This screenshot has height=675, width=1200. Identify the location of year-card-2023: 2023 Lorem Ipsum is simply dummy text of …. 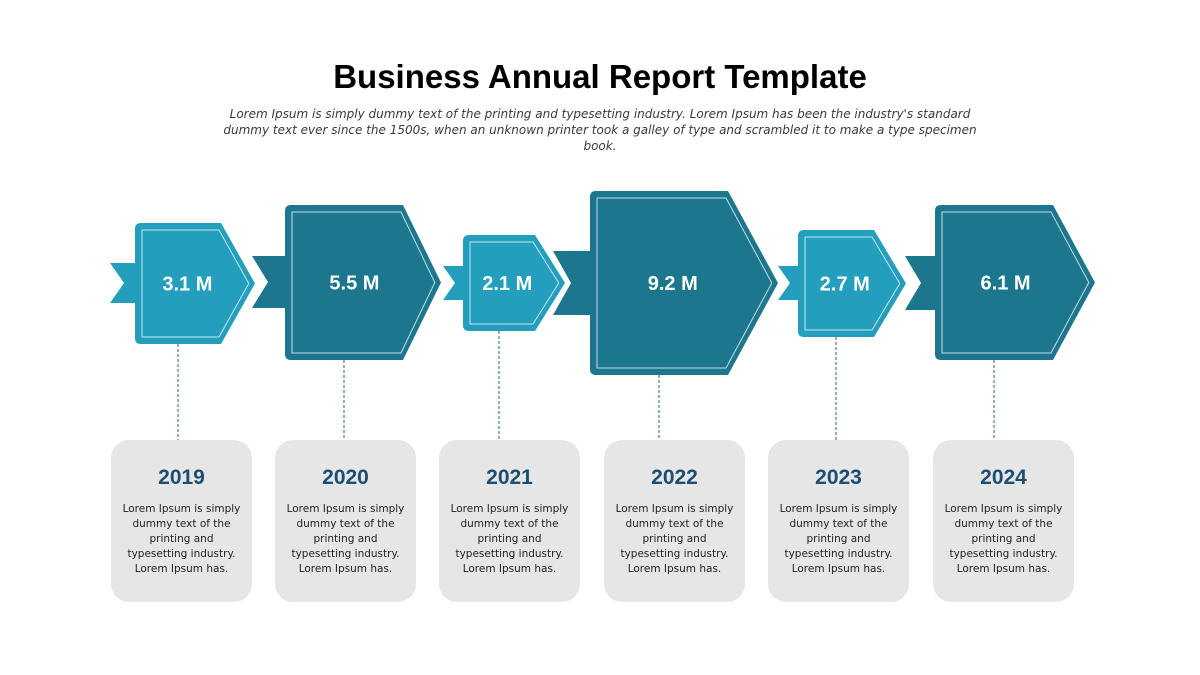
(838, 521).